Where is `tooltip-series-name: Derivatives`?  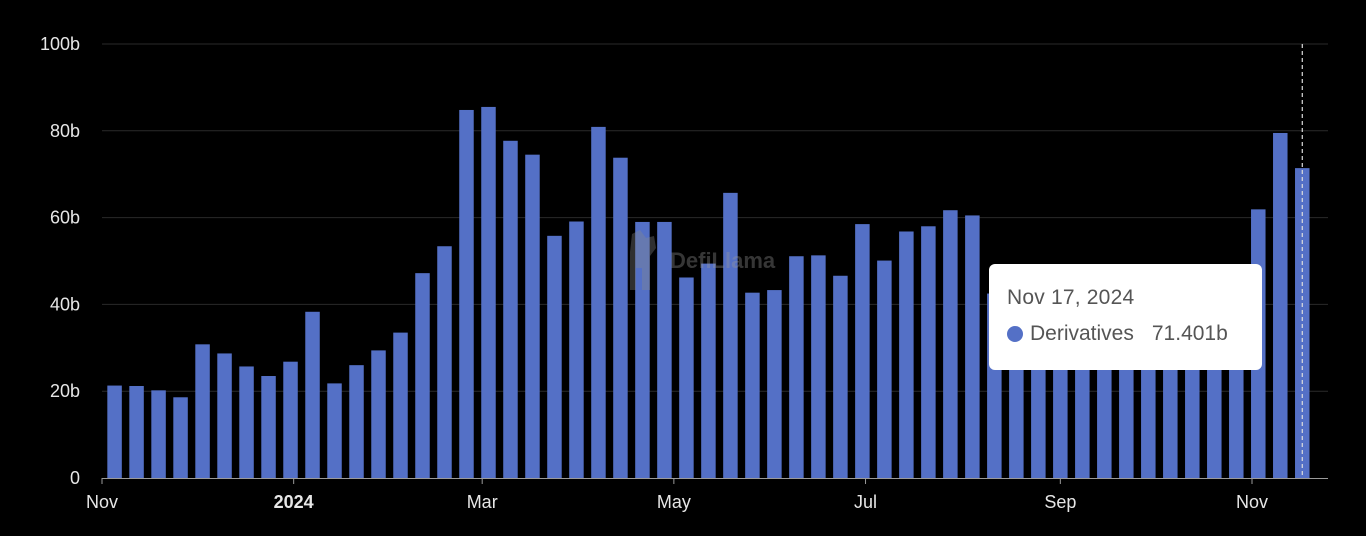 tooltip-series-name: Derivatives is located at coordinates (1082, 333).